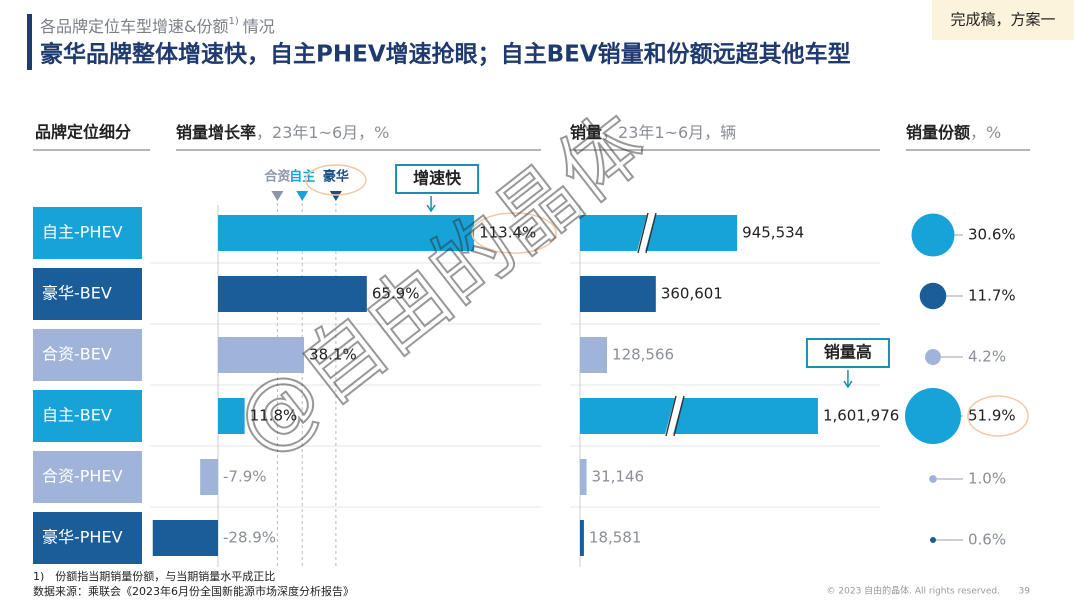 The image size is (1074, 612). What do you see at coordinates (233, 21) in the screenshot?
I see `kicker-sup: 1)` at bounding box center [233, 21].